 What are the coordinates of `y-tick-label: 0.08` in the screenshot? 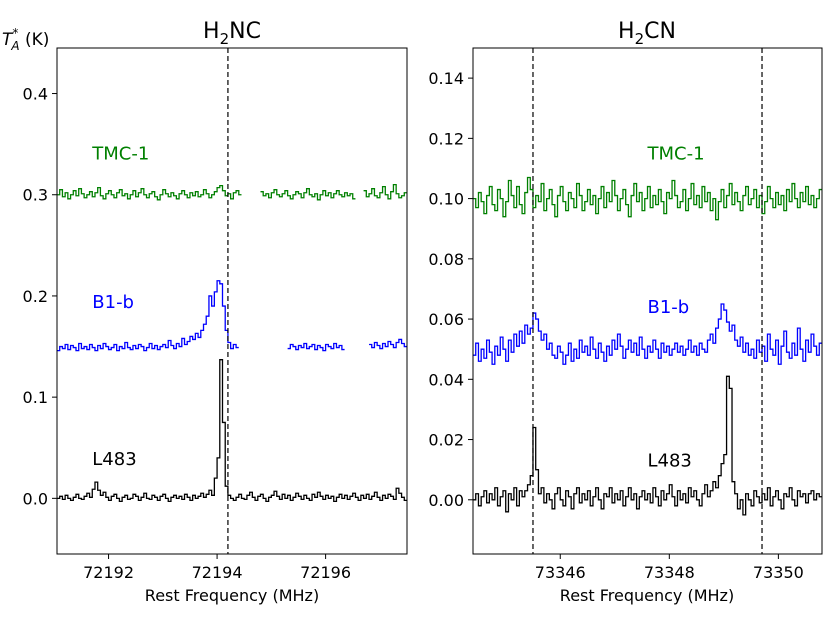 It's located at (446, 259).